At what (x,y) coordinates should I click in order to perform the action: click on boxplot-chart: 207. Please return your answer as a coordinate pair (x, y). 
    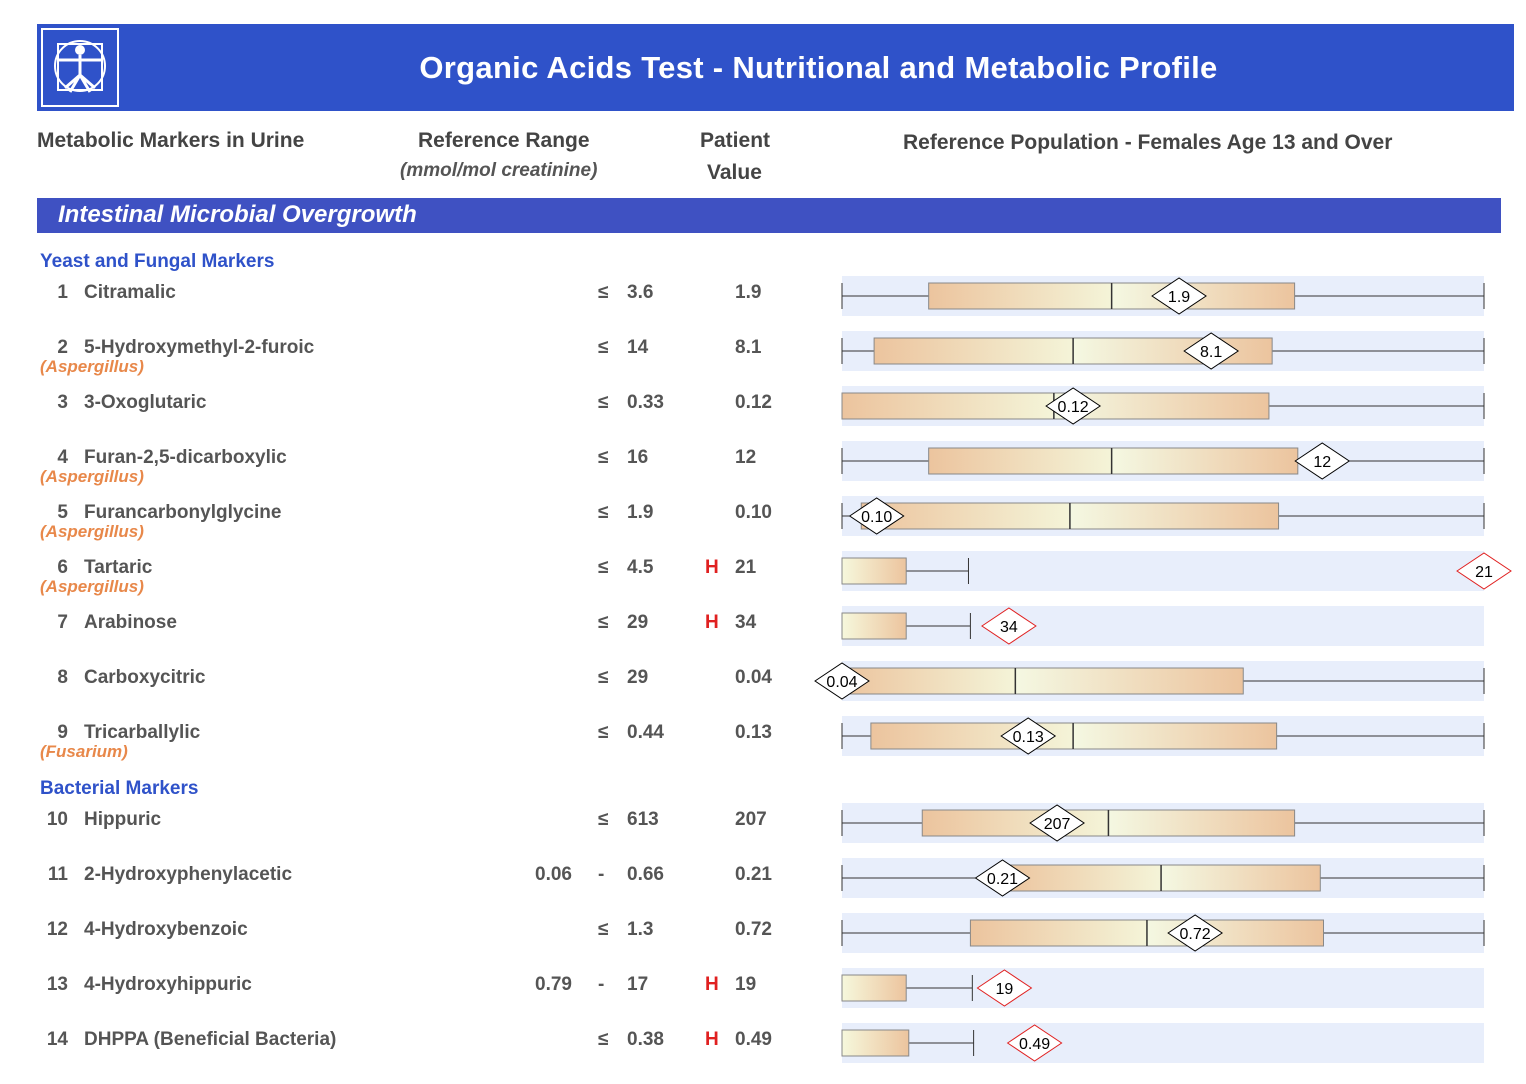
    Looking at the image, I should click on (1163, 823).